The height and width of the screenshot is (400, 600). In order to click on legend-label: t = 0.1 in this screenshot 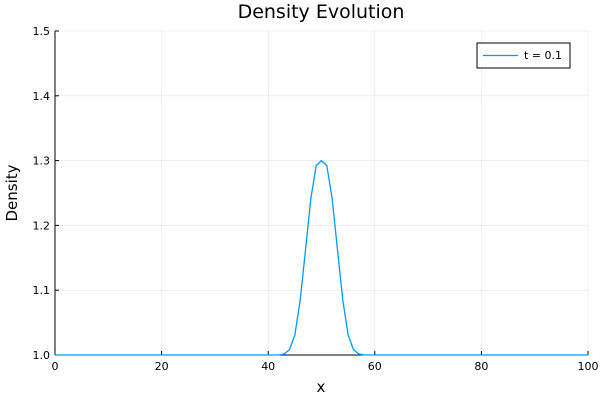, I will do `click(543, 55)`.